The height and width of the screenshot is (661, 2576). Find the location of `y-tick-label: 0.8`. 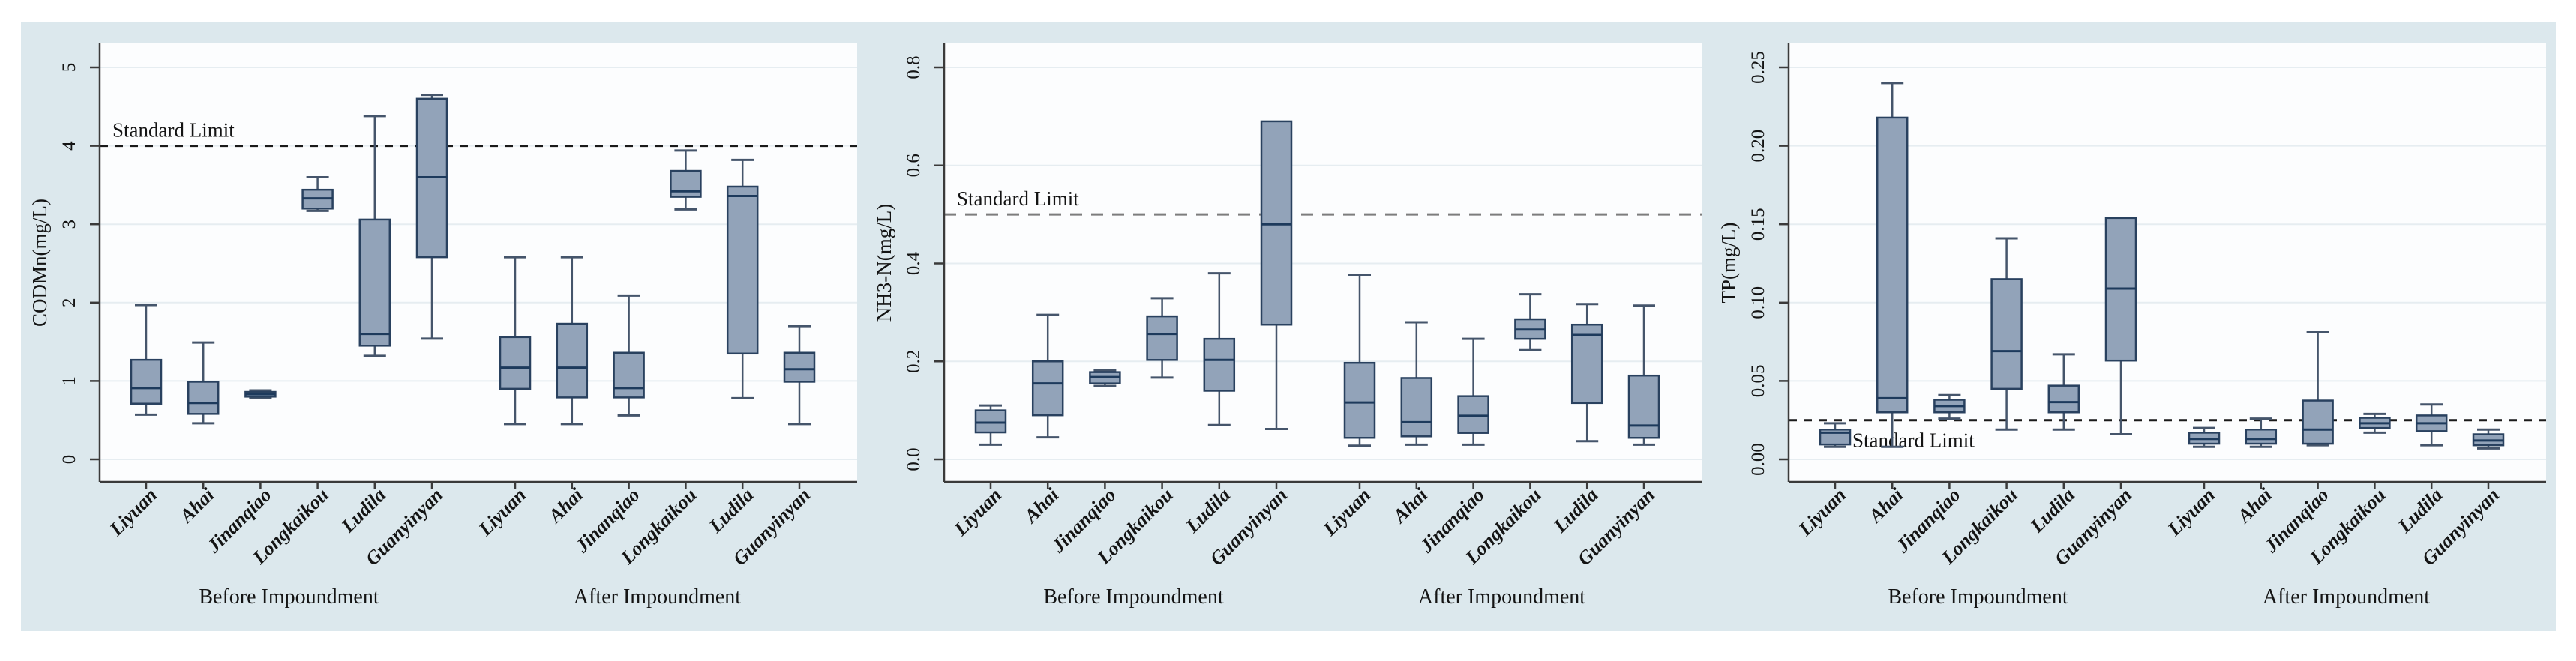

y-tick-label: 0.8 is located at coordinates (914, 67).